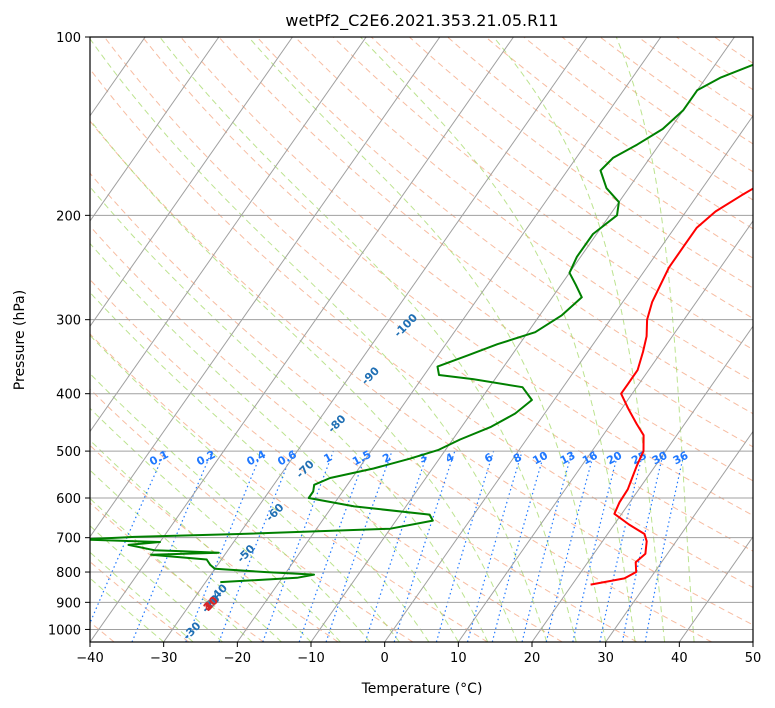  Describe the element at coordinates (540, 458) in the screenshot. I see `mixing-ratio-label: 10` at that location.